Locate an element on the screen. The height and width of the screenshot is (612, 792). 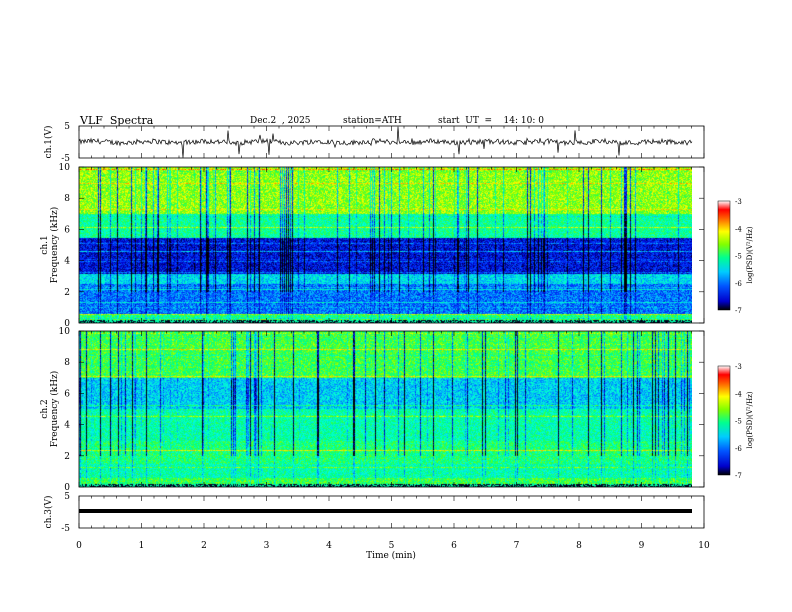
x-tick-label: 1 is located at coordinates (142, 546).